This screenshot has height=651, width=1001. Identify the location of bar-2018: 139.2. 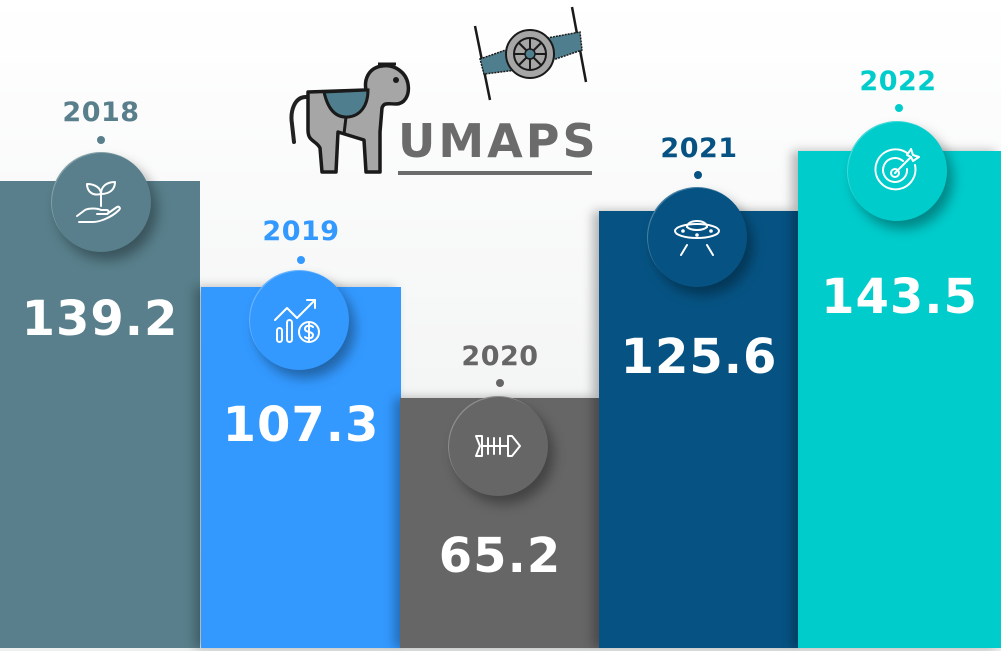
(100, 414).